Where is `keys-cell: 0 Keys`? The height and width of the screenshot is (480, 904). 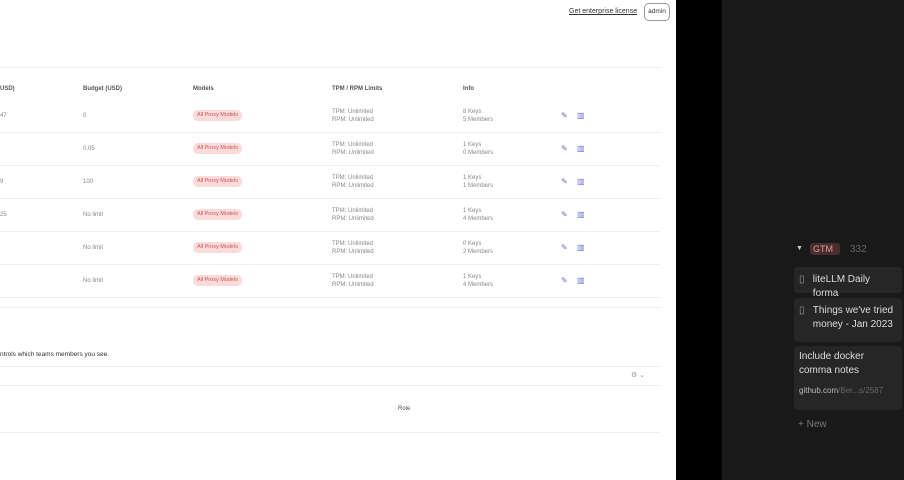 keys-cell: 0 Keys is located at coordinates (472, 244).